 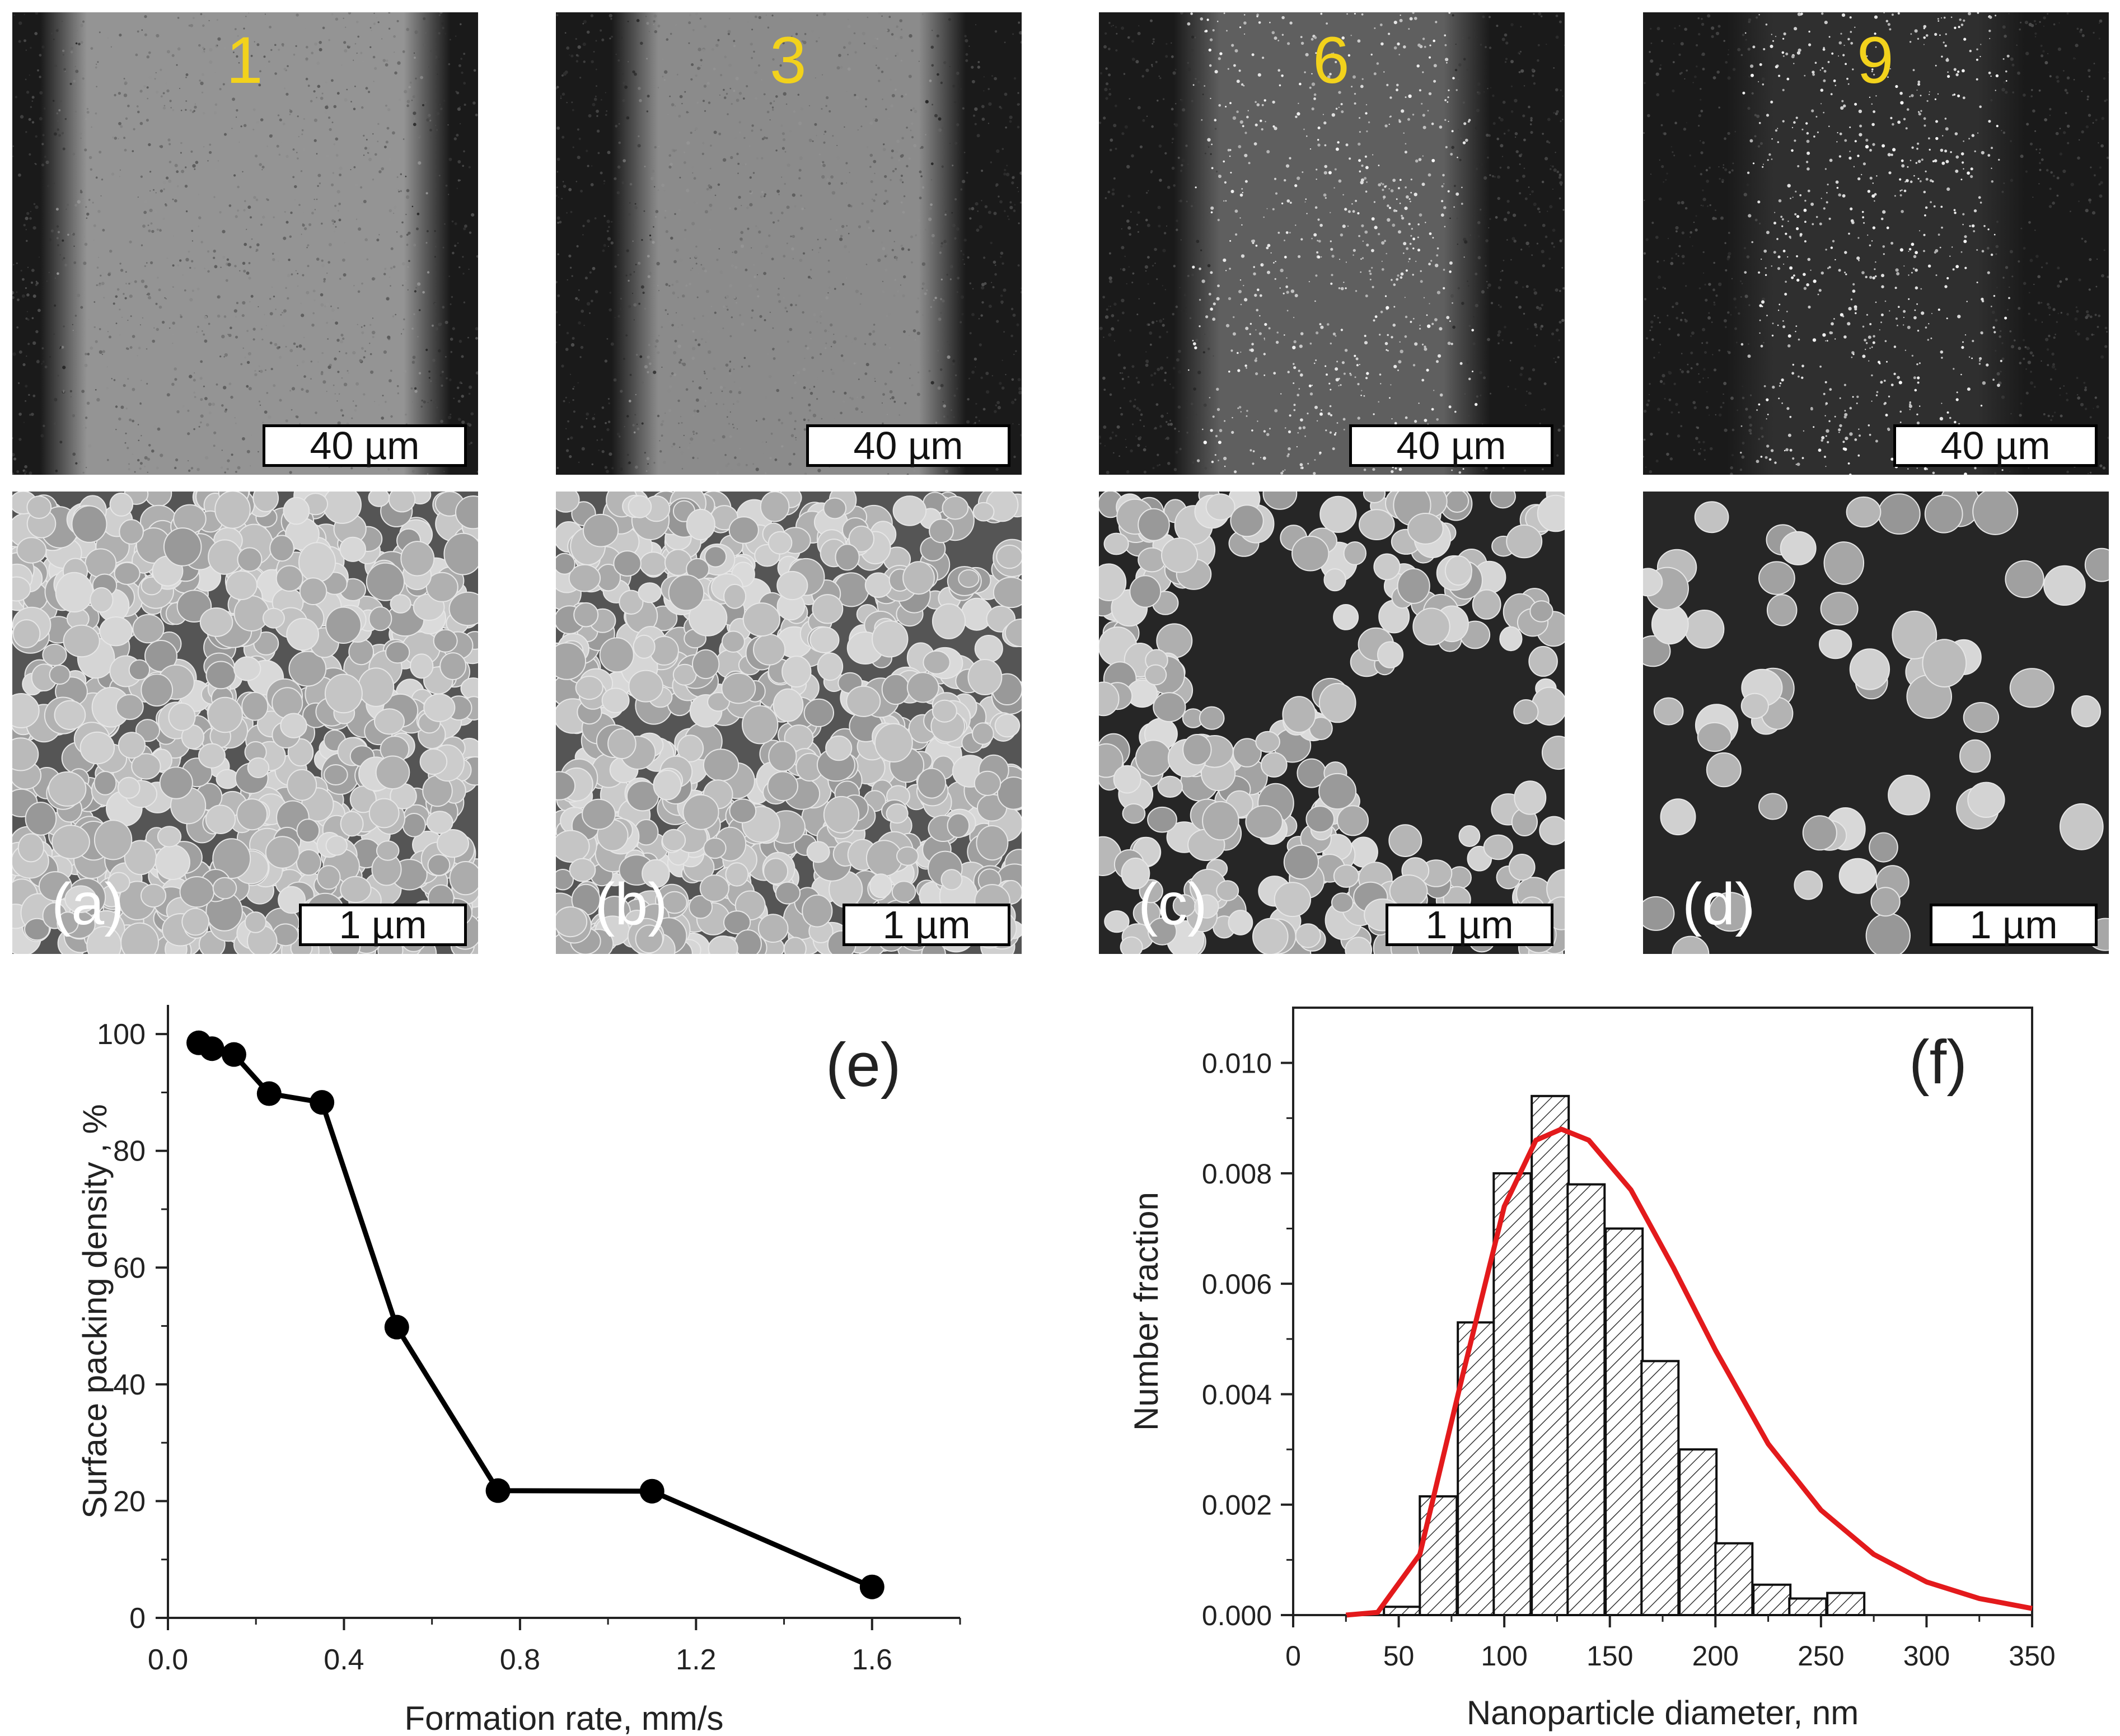 I want to click on y-tick-label: 40, so click(x=129, y=1385).